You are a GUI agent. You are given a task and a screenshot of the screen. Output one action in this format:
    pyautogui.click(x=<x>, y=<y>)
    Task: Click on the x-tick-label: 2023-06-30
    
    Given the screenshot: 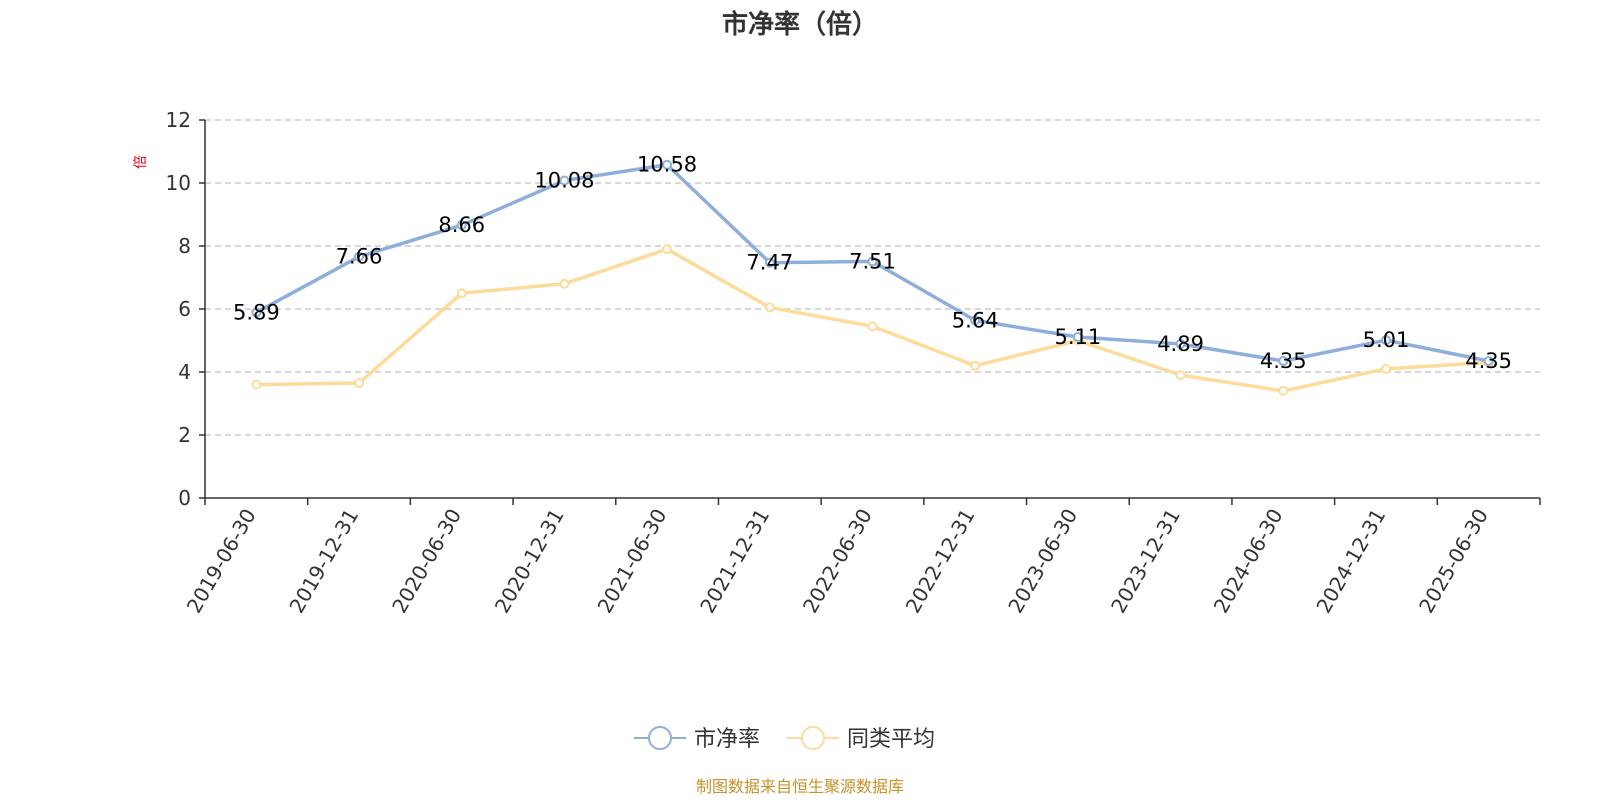 What is the action you would take?
    pyautogui.click(x=1042, y=561)
    